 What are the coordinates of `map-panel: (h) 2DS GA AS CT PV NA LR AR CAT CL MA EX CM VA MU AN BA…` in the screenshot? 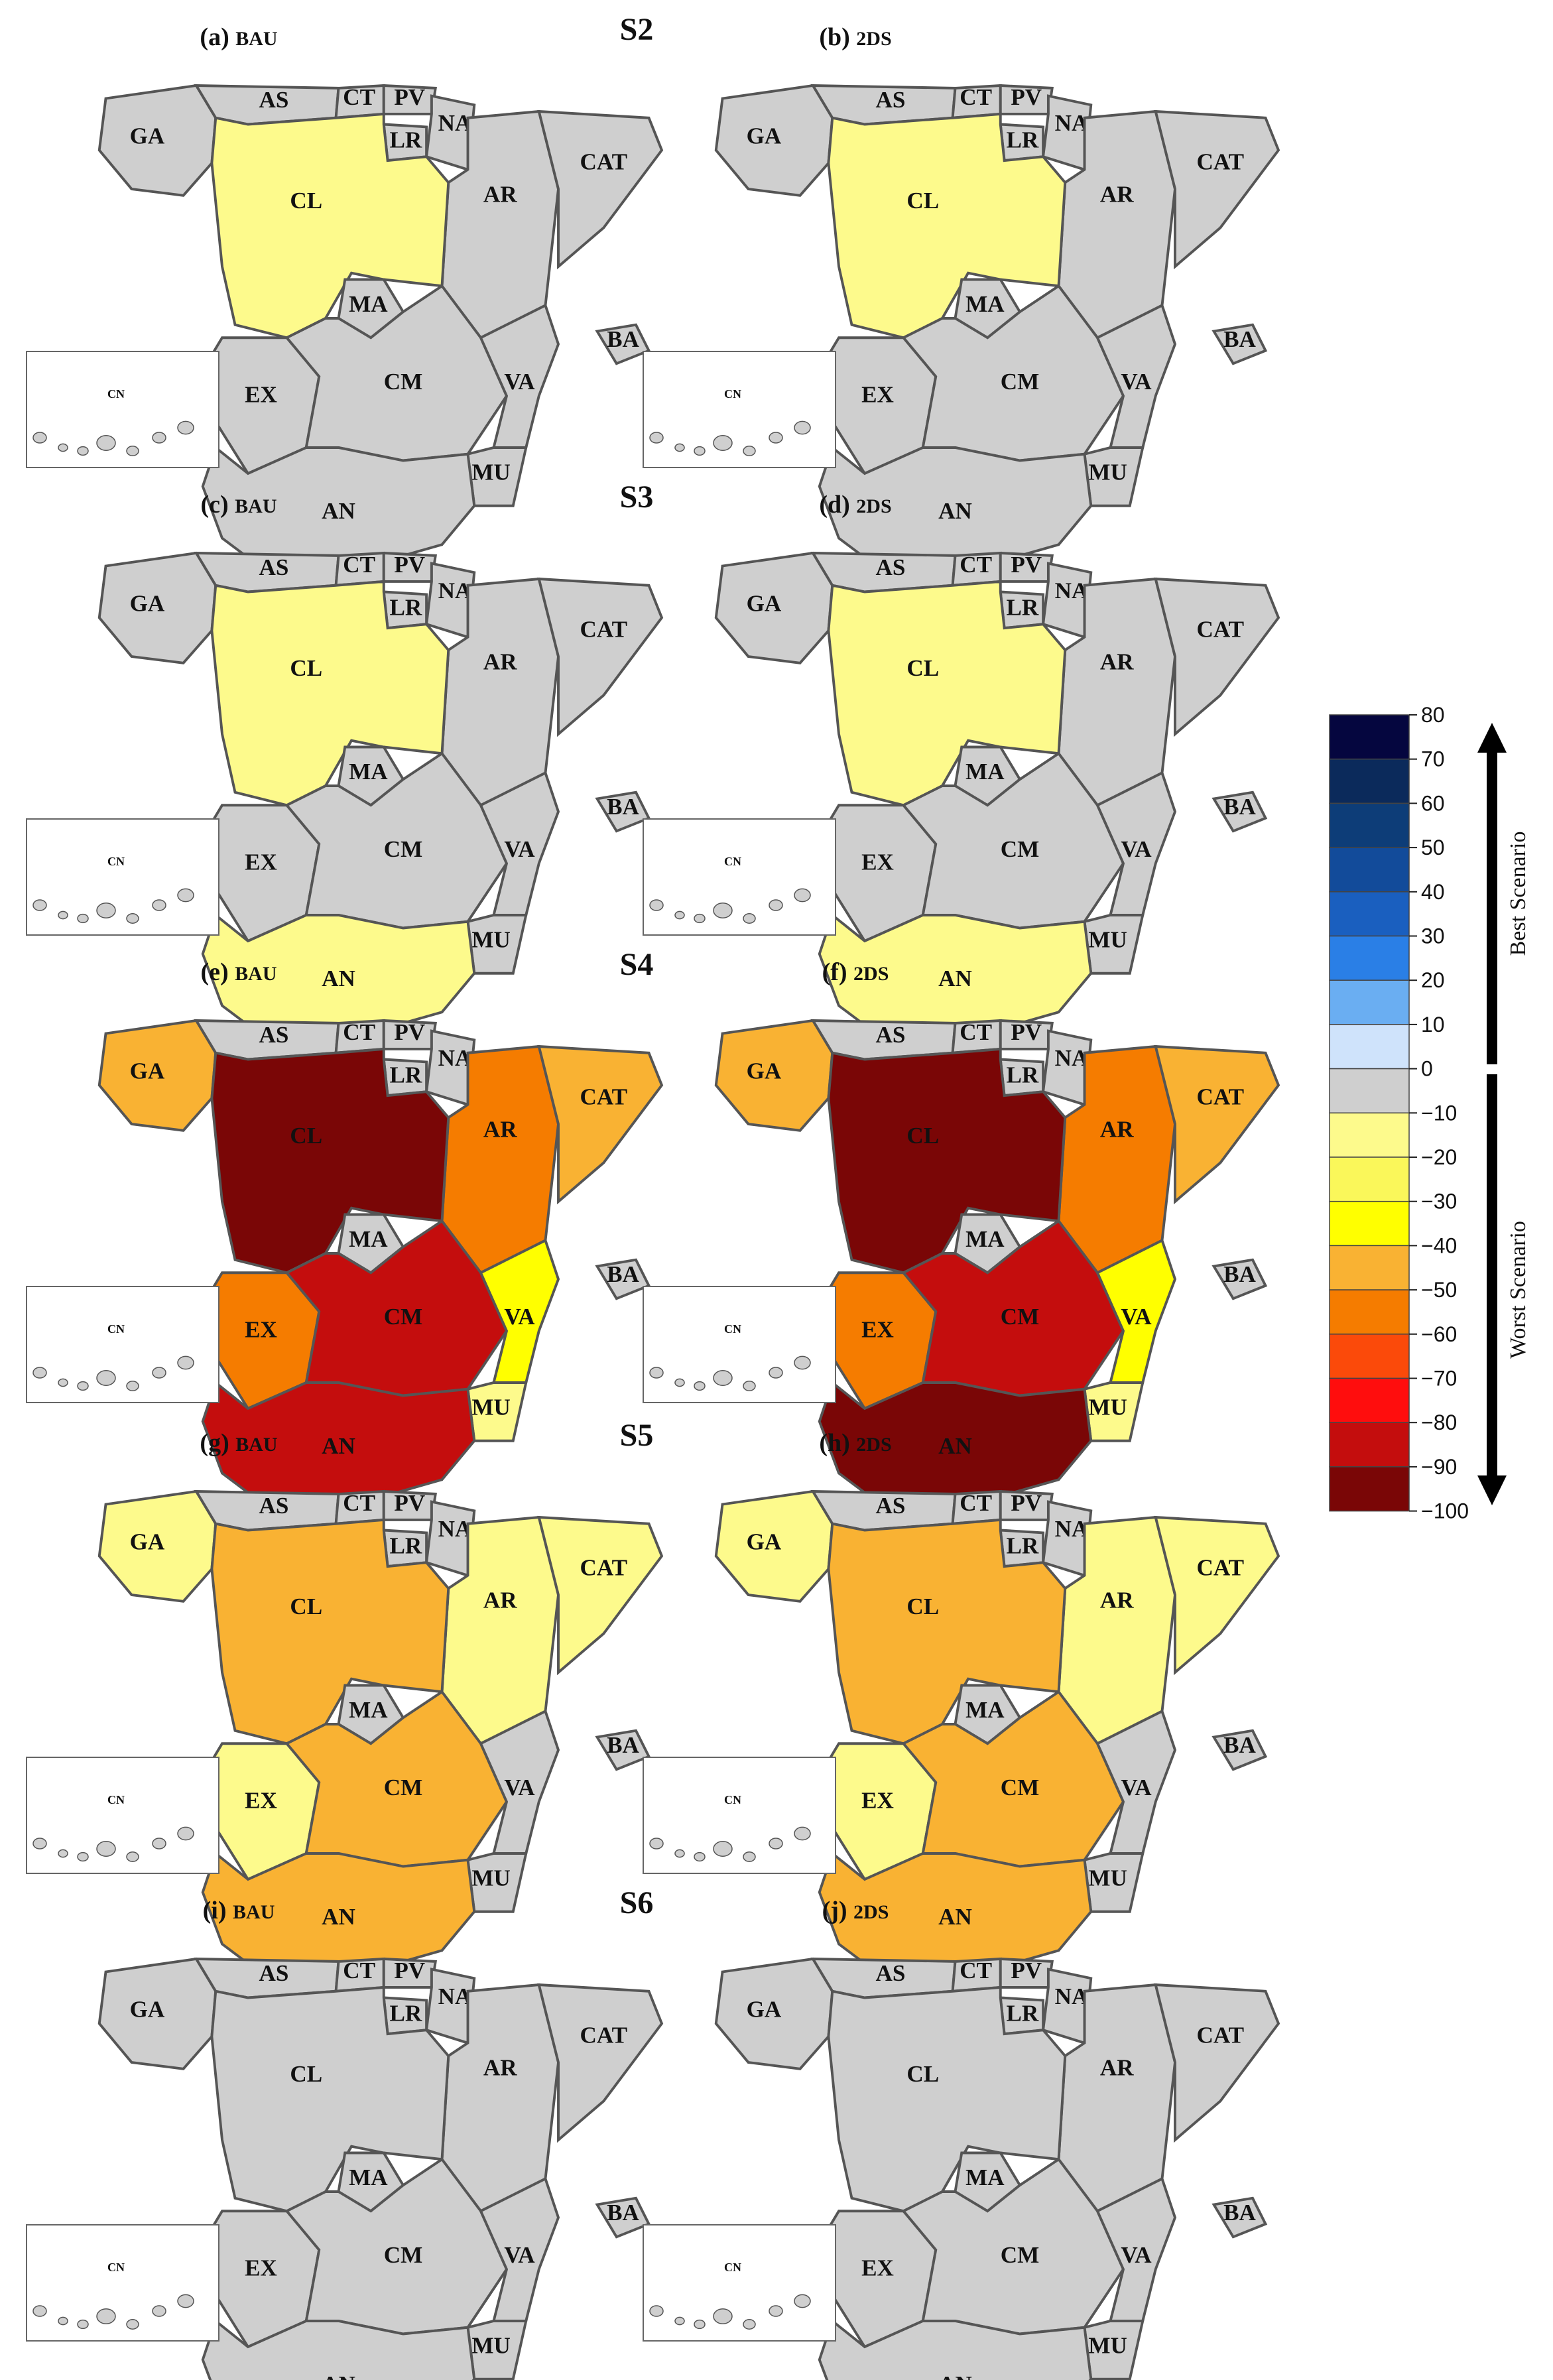 It's located at (961, 1707).